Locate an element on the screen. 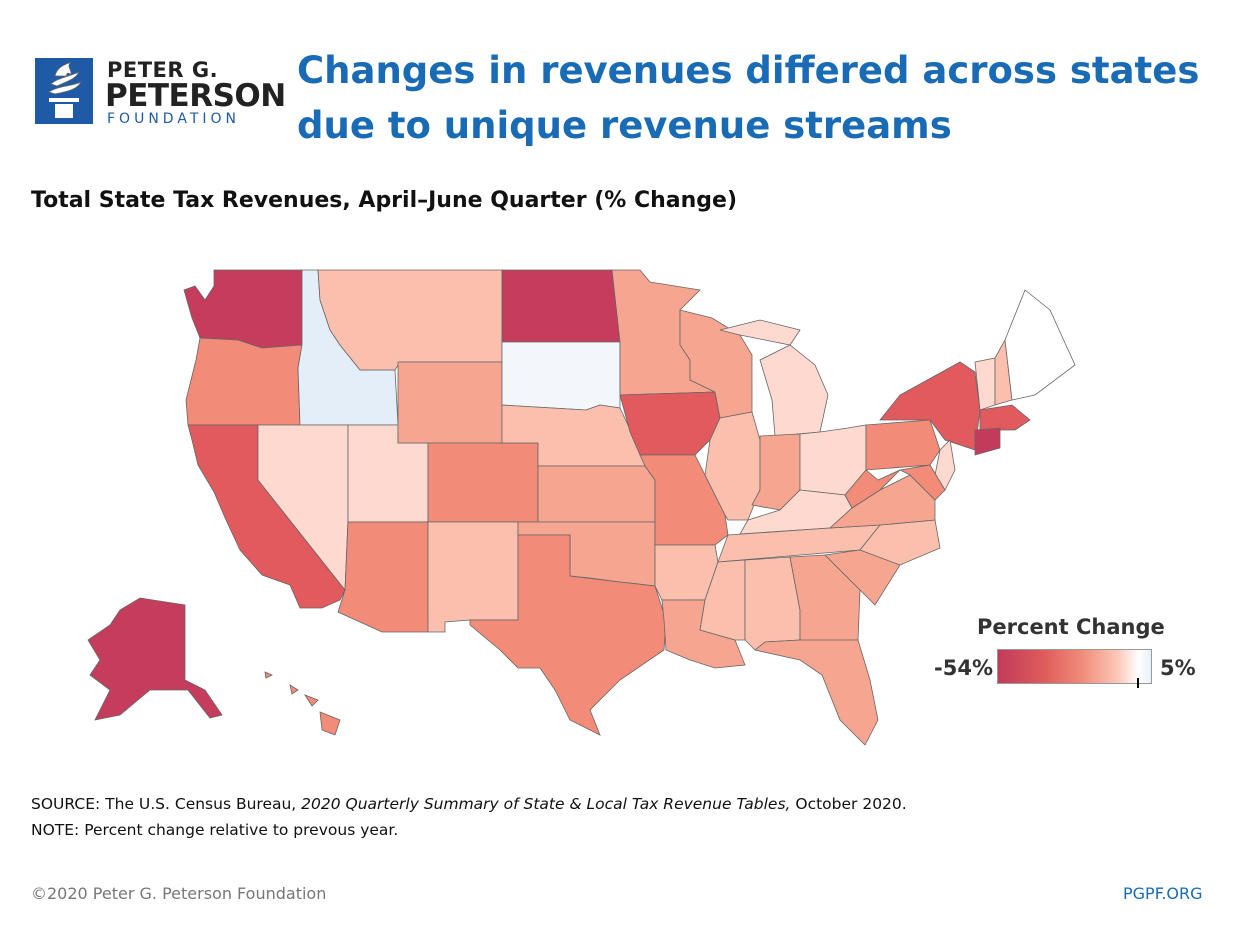 This screenshot has height=928, width=1238. state-hawaii is located at coordinates (302, 703).